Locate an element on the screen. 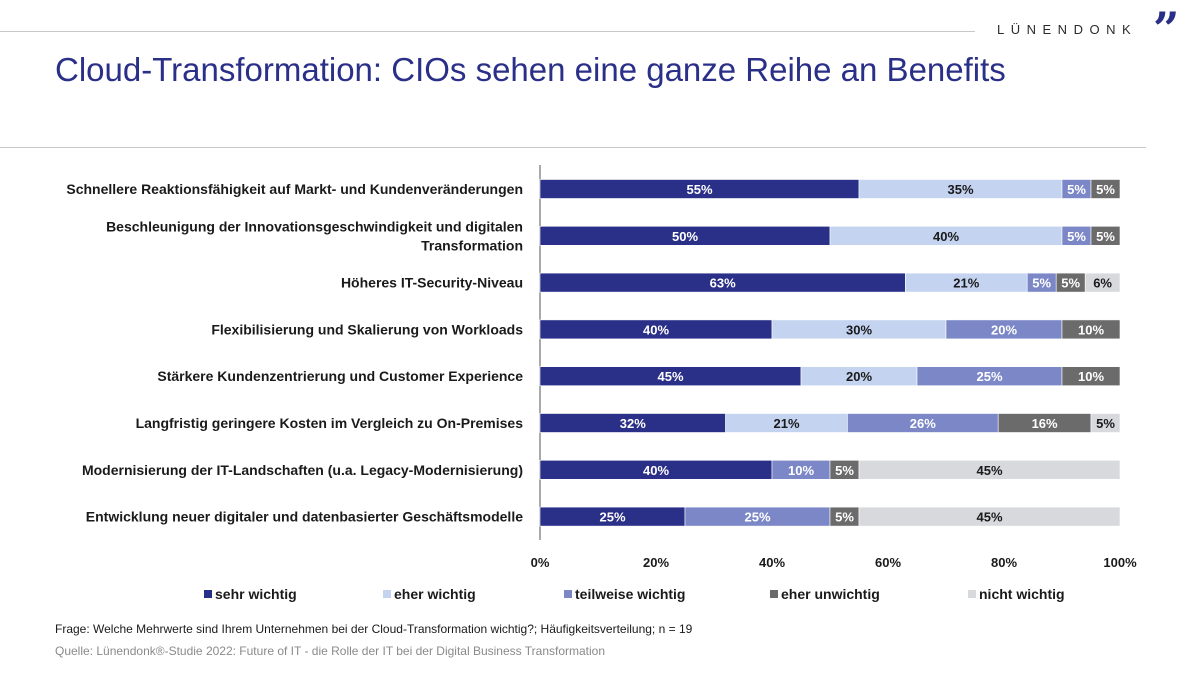  bar-value-label: 16% is located at coordinates (1045, 423).